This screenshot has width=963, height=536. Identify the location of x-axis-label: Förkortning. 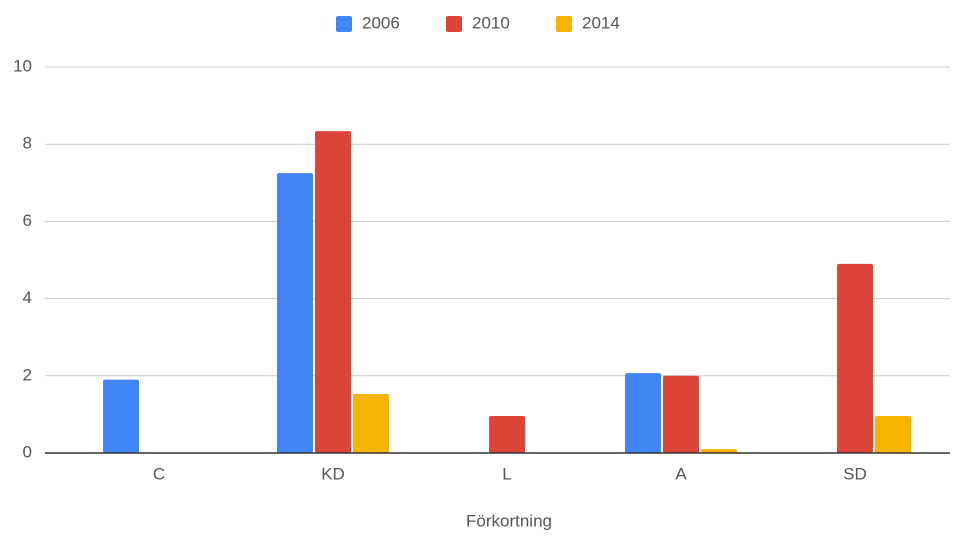
(509, 520).